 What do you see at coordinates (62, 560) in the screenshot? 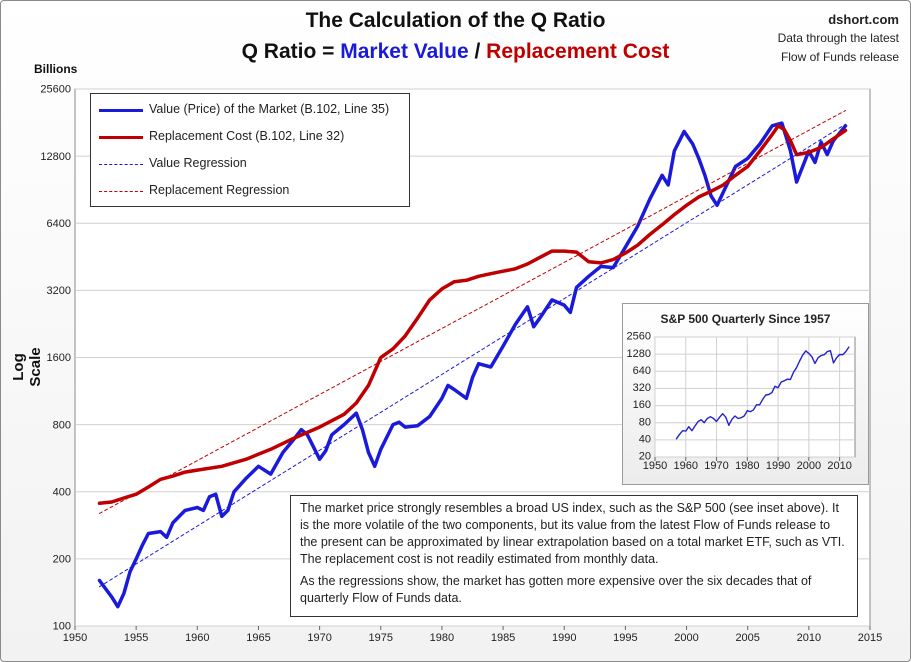
I see `y-tick-label: 200` at bounding box center [62, 560].